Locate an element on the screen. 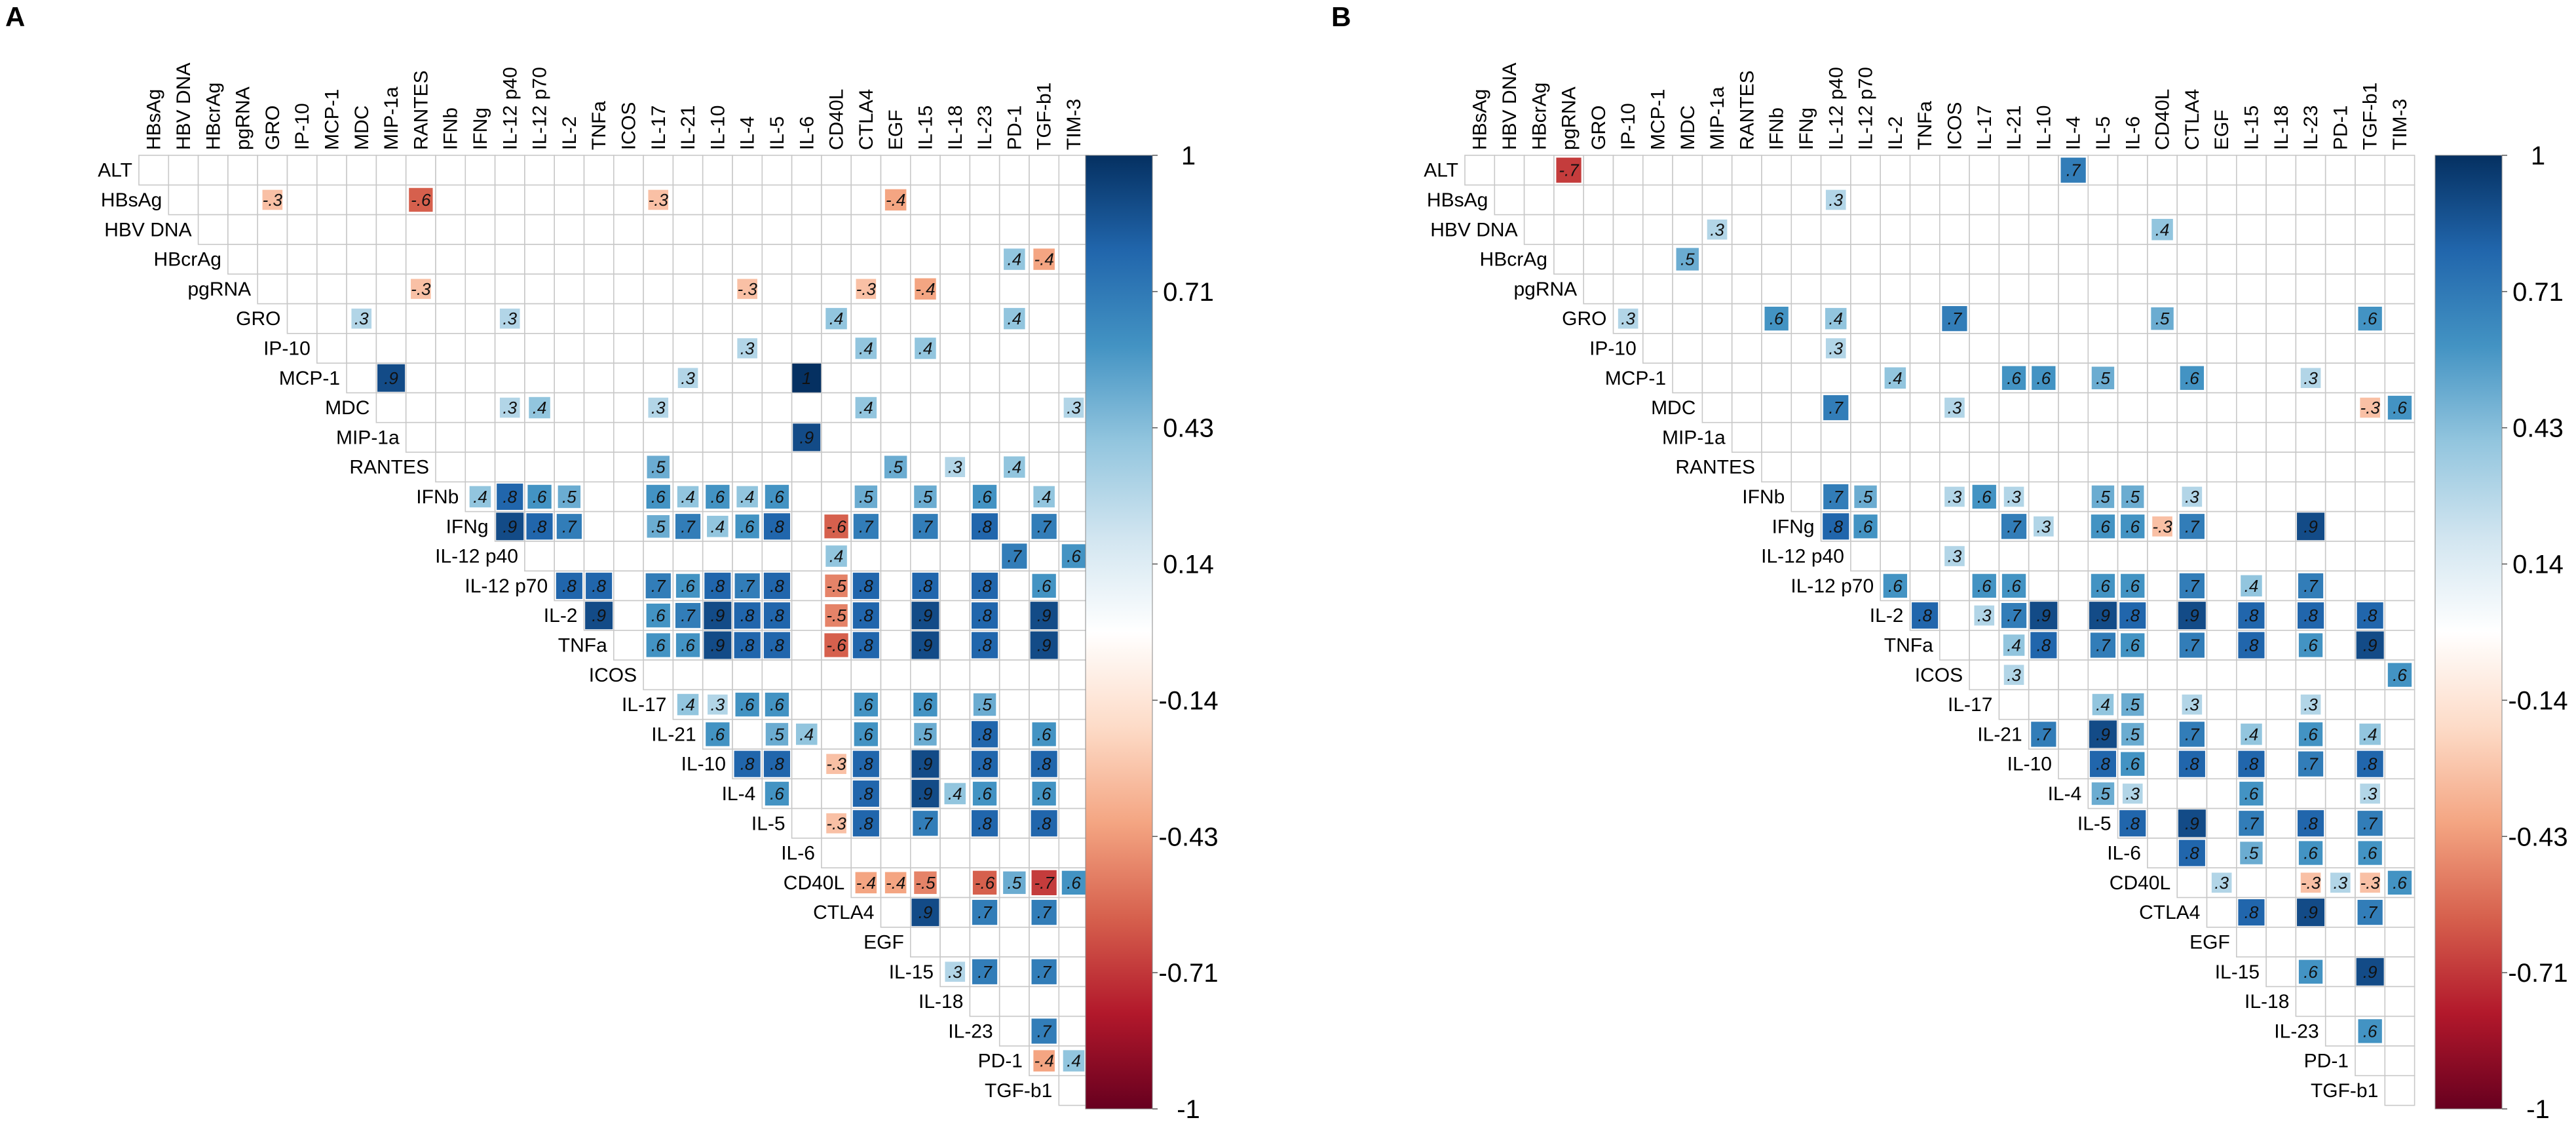  column-label: HBV DNA is located at coordinates (1510, 106).